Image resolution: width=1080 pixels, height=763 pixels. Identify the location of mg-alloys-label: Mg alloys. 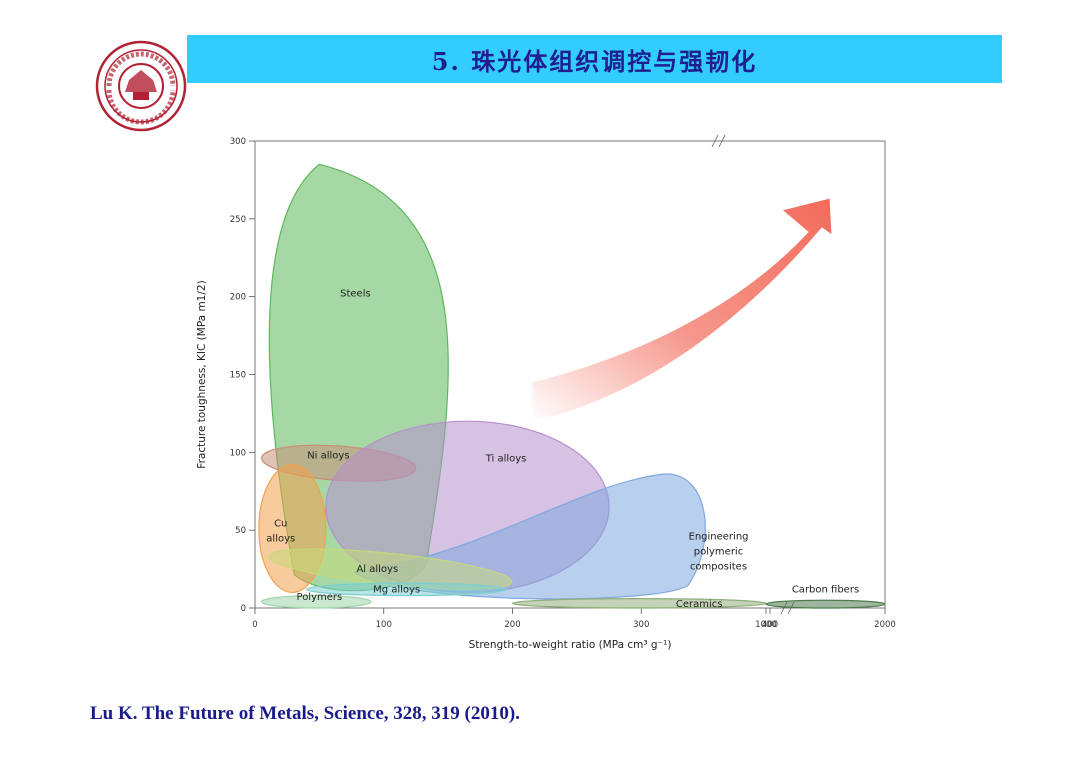
(396, 589).